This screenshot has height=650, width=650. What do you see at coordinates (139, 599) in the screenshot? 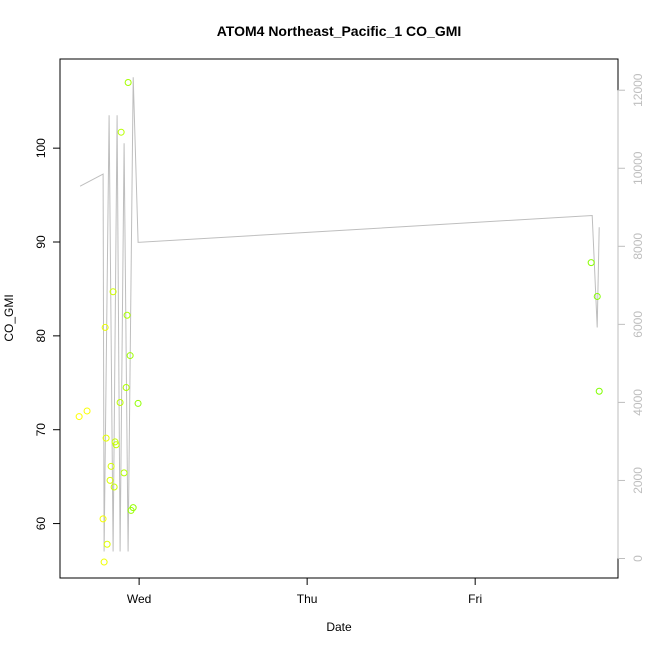
I see `x-tick-label: Wed` at bounding box center [139, 599].